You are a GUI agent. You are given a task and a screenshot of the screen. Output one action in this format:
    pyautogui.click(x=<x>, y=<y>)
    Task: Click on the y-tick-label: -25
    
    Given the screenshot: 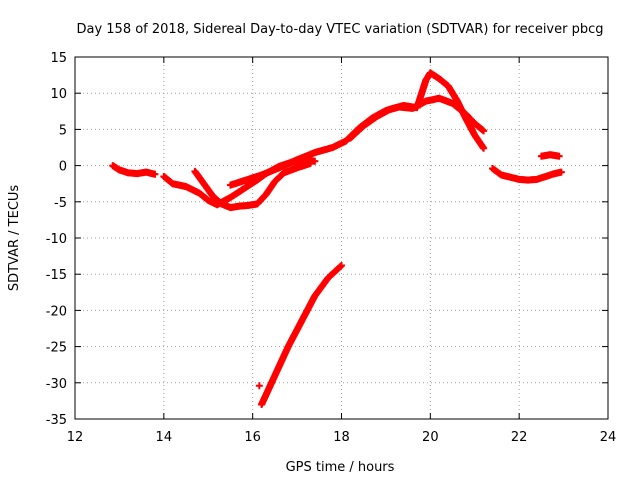 What is the action you would take?
    pyautogui.click(x=56, y=348)
    